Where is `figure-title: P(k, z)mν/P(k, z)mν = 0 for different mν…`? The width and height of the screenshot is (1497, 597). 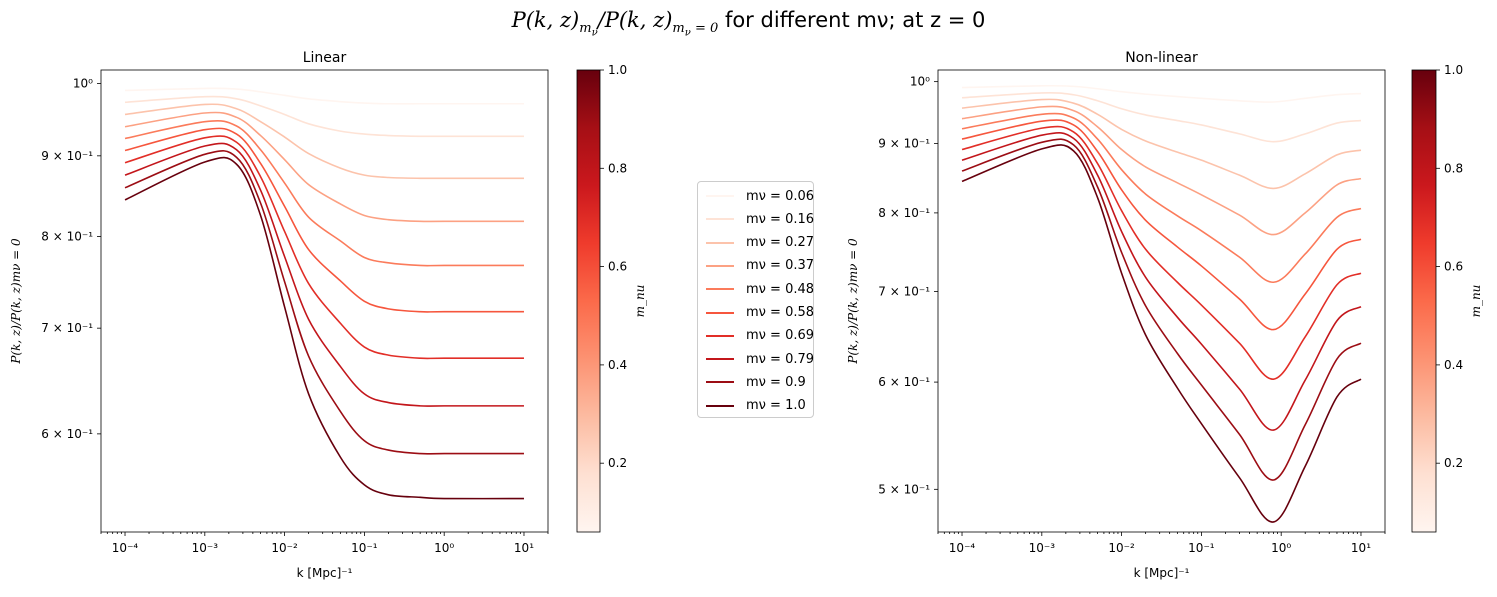
figure-title: P(k, z)mν/P(k, z)mν = 0 for different mν… is located at coordinates (748, 23).